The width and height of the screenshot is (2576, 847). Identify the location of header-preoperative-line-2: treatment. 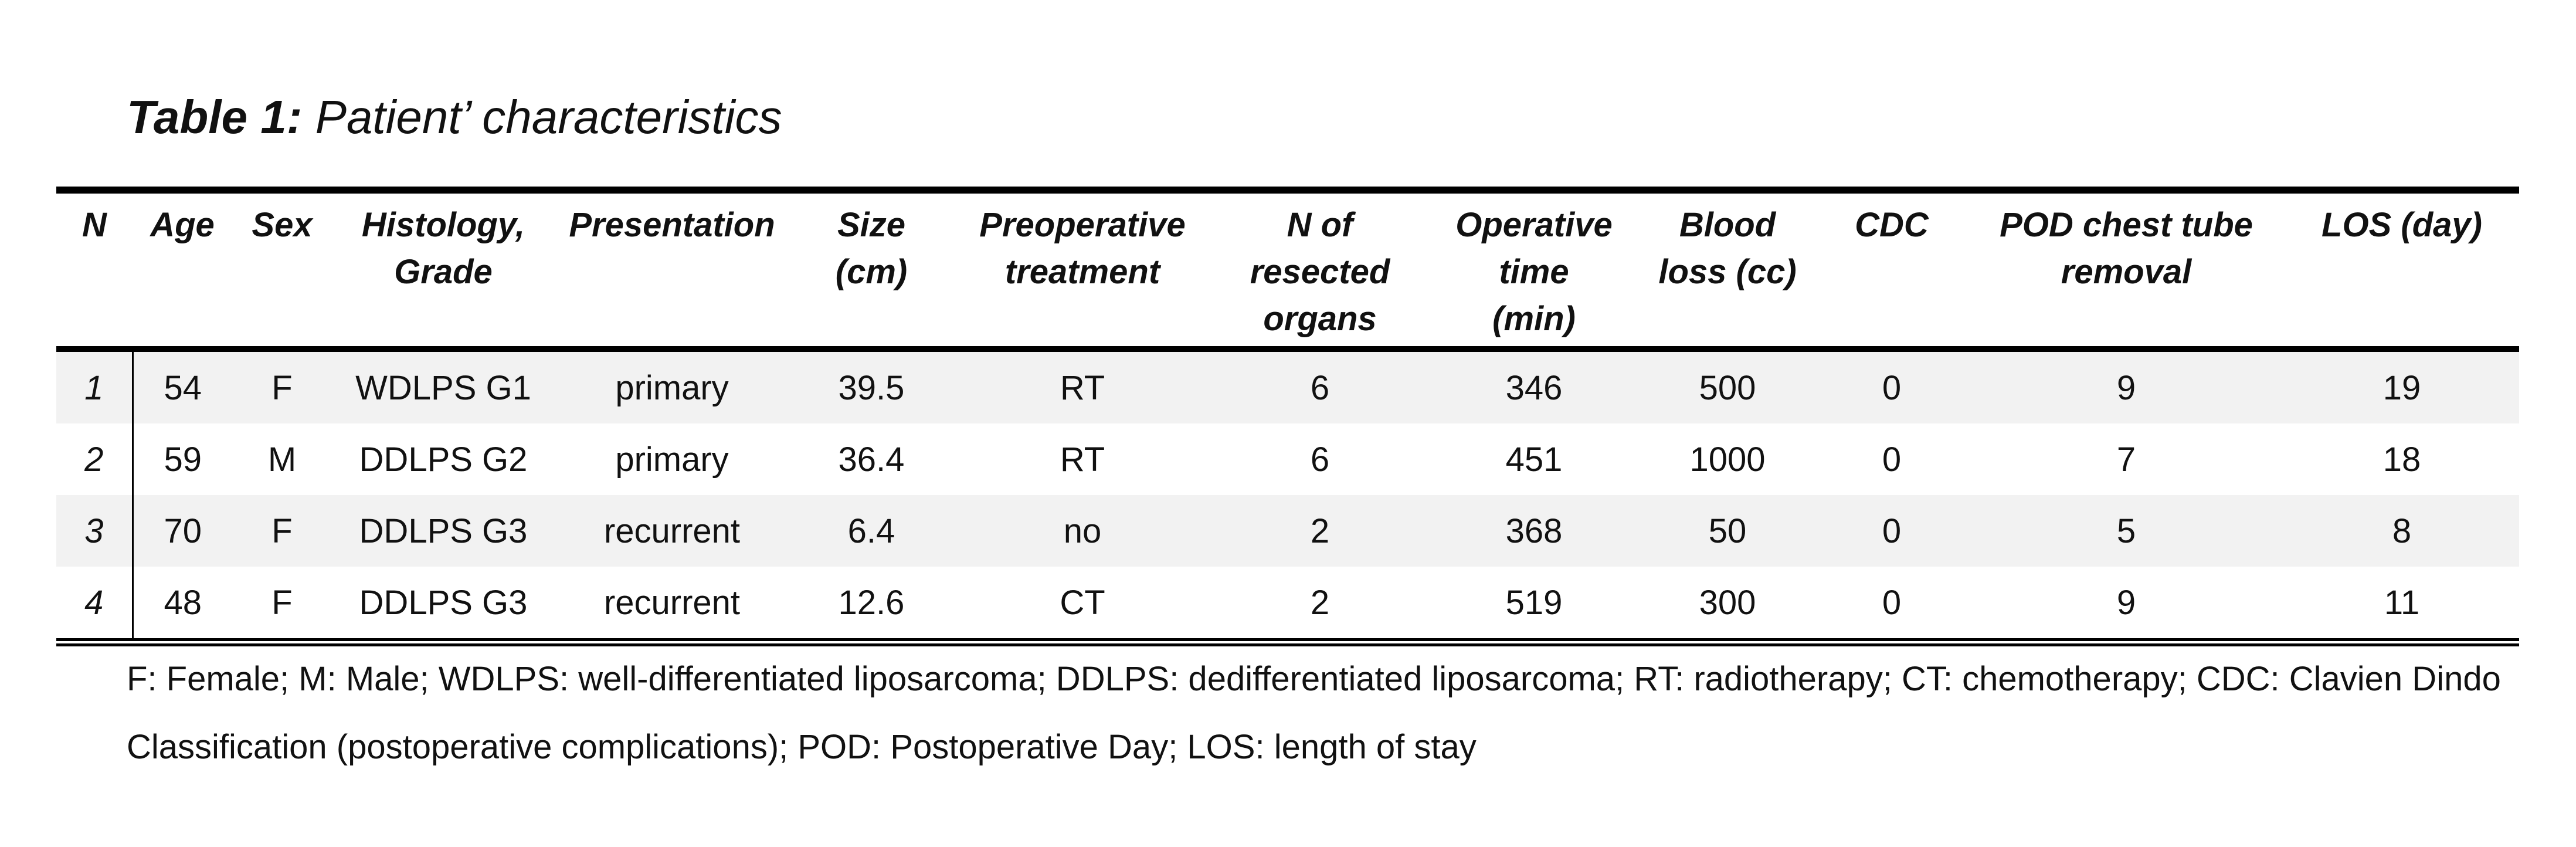
(1082, 272).